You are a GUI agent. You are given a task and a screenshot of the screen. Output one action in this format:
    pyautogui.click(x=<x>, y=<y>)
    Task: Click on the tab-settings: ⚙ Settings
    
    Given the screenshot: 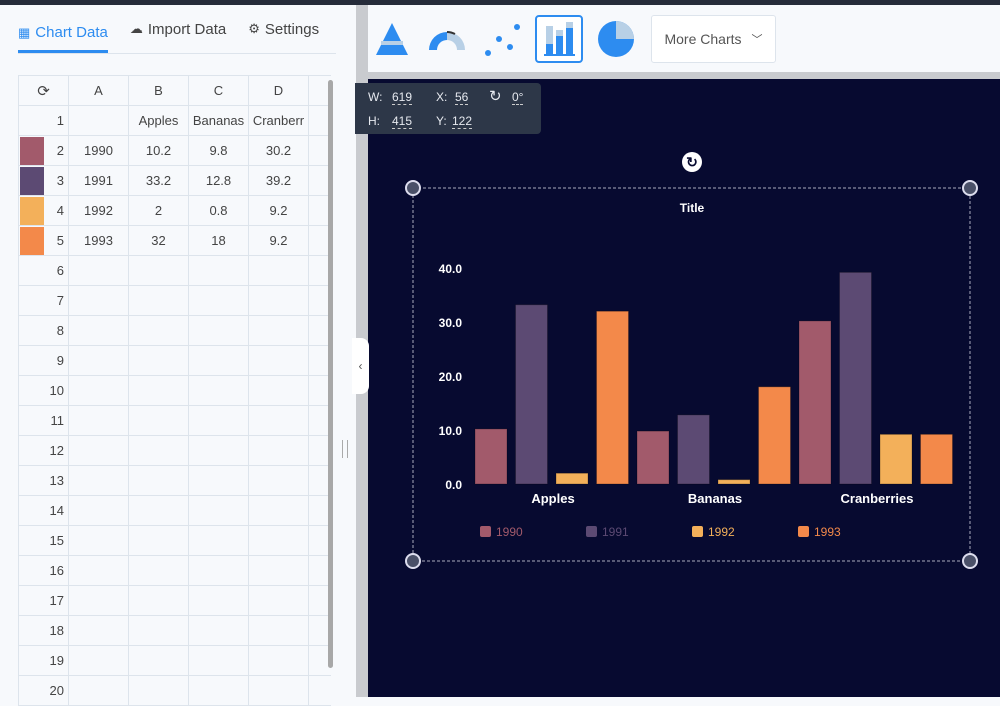 What is the action you would take?
    pyautogui.click(x=284, y=29)
    